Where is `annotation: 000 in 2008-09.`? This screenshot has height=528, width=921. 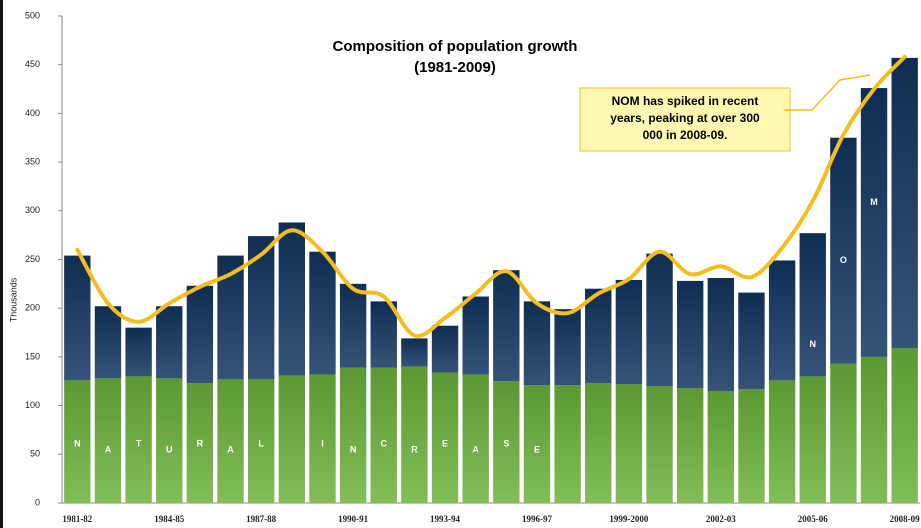
annotation: 000 in 2008-09. is located at coordinates (685, 135).